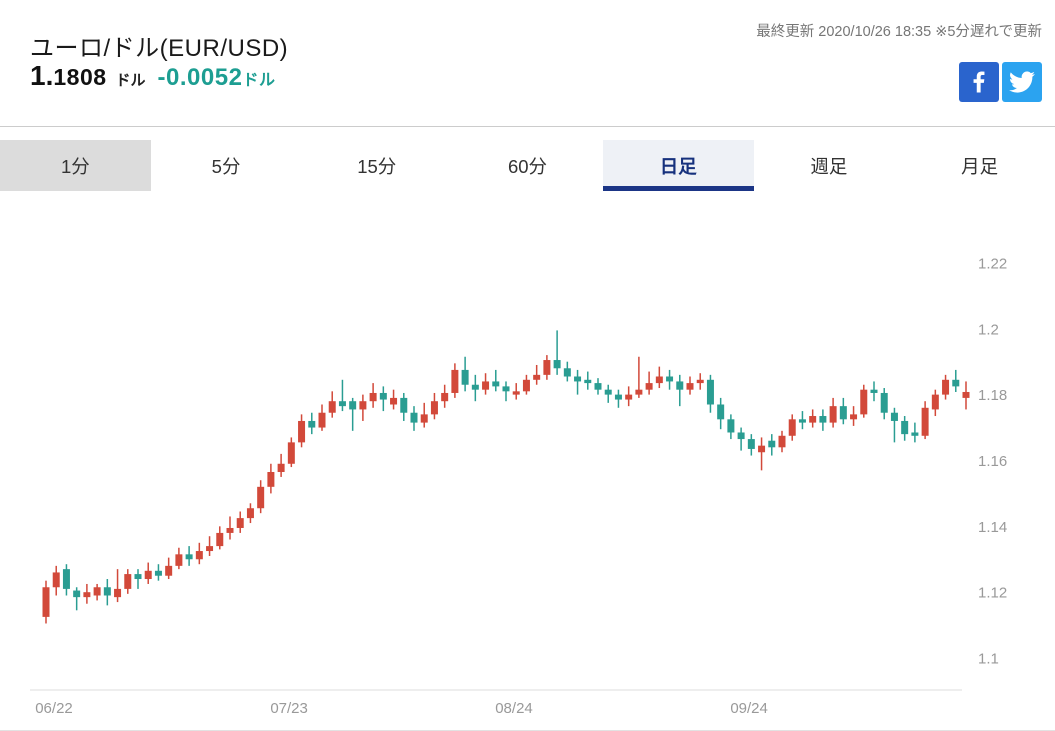  I want to click on twitter-icon, so click(1022, 82).